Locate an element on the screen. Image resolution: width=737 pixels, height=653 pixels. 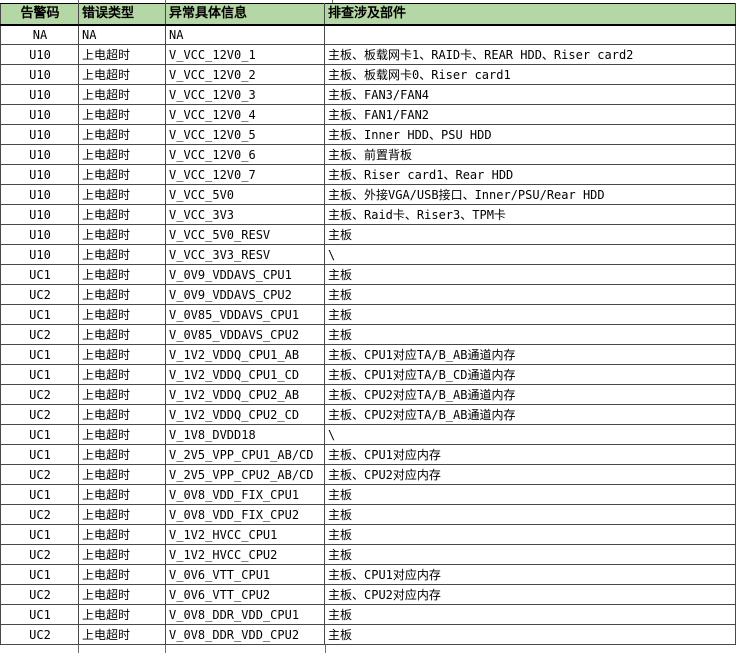
cell-signal-info: V_VCC_12V0_3 is located at coordinates (245, 94).